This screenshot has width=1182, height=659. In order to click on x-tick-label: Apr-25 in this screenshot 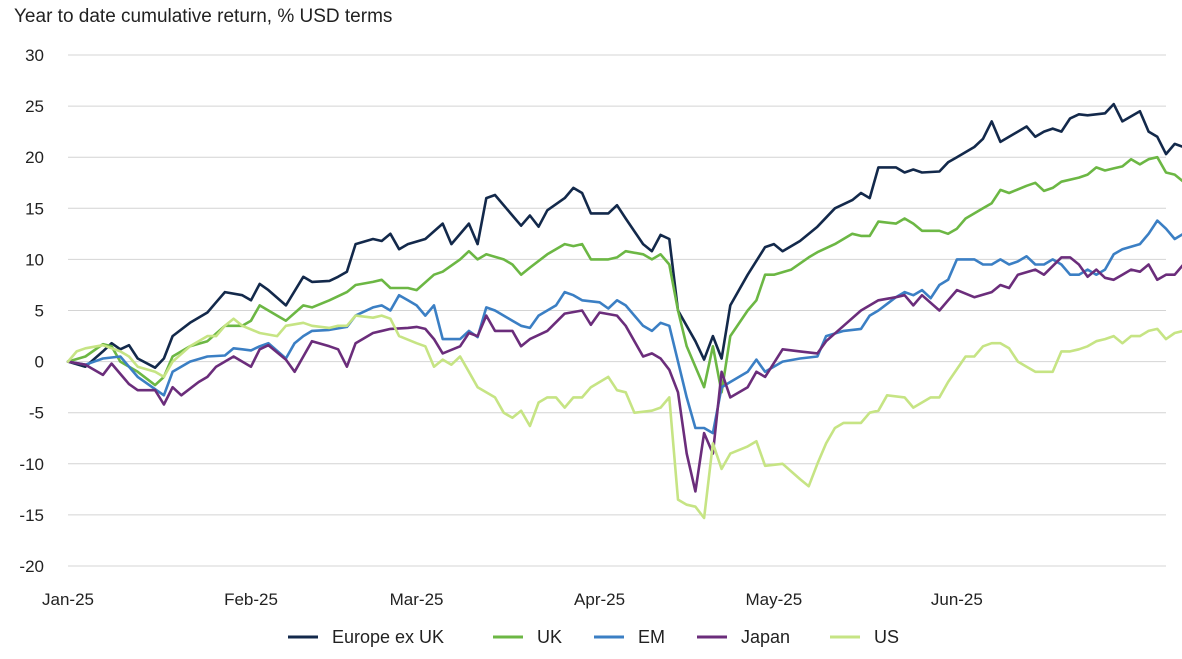, I will do `click(599, 599)`.